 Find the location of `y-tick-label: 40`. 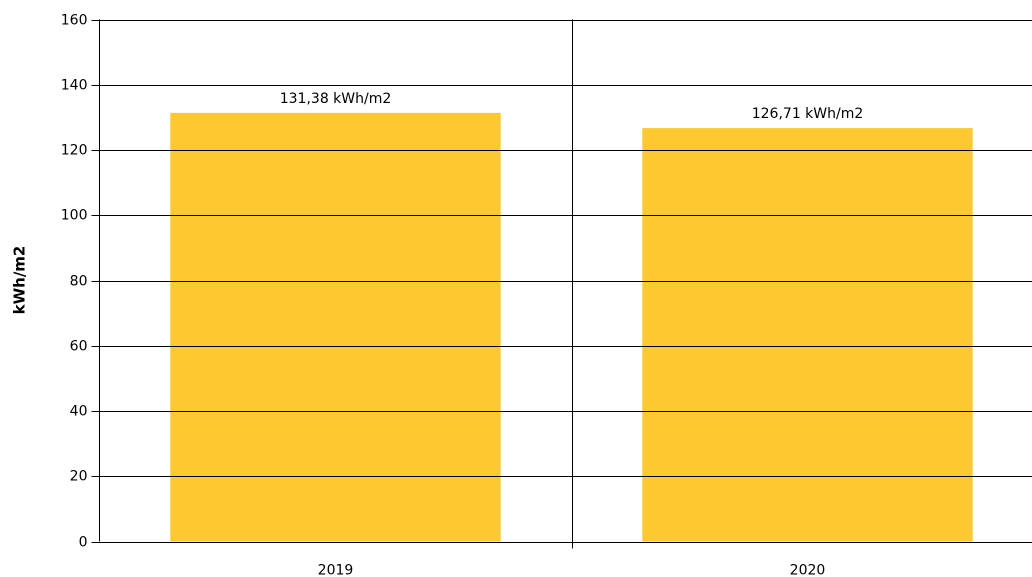

y-tick-label: 40 is located at coordinates (79, 412).